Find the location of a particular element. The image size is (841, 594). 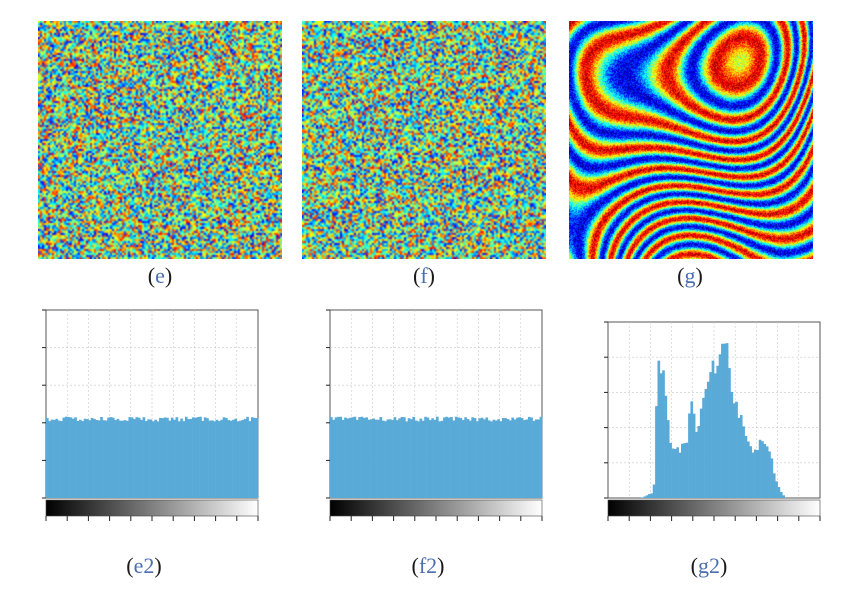

caption-g: (g) is located at coordinates (690, 275).